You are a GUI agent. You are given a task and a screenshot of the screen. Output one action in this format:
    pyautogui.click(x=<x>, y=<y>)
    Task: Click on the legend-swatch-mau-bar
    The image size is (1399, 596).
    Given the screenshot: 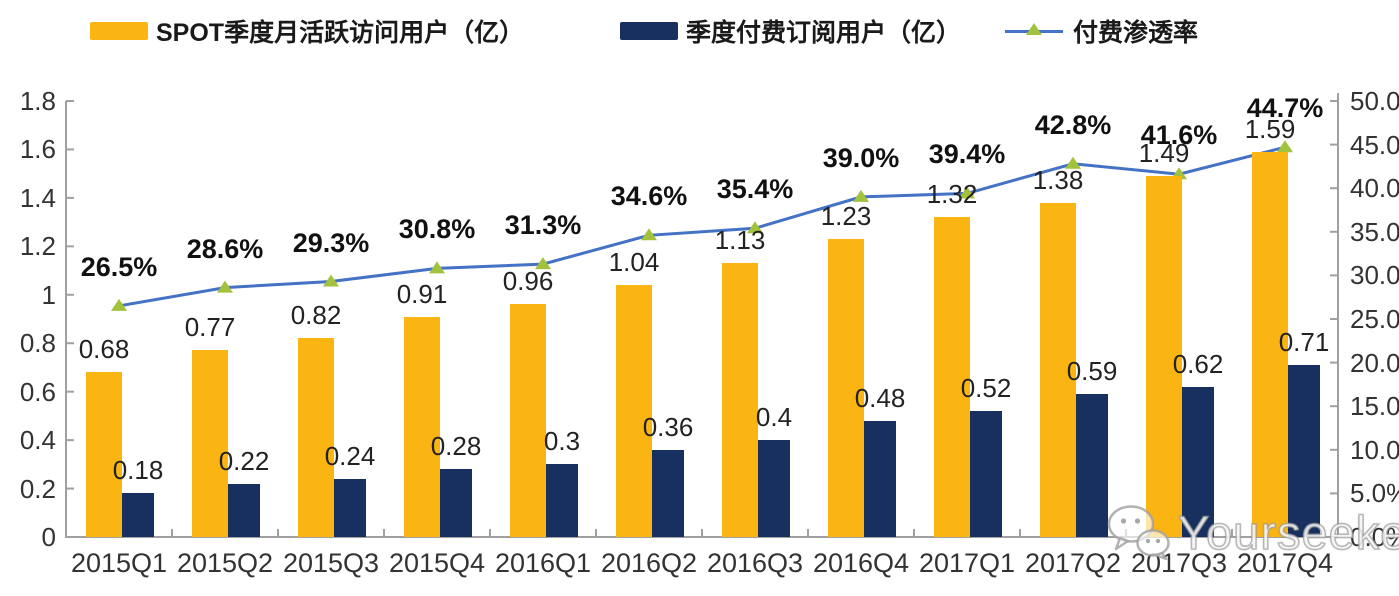 What is the action you would take?
    pyautogui.click(x=119, y=31)
    